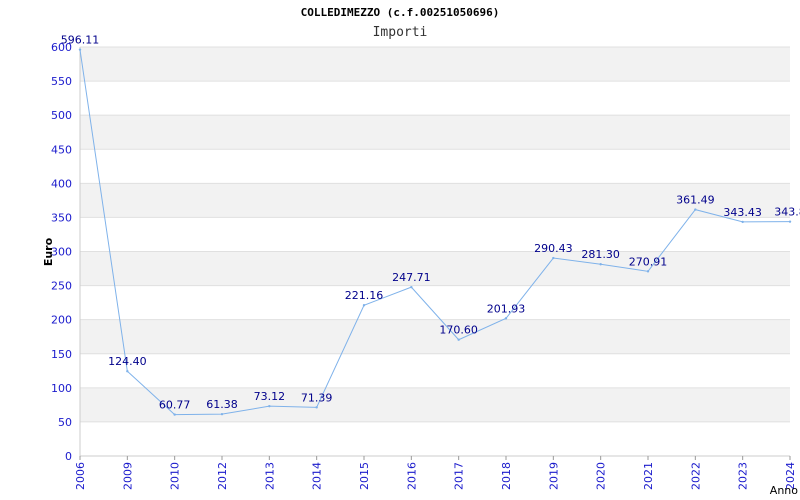  Describe the element at coordinates (458, 330) in the screenshot. I see `data-label: 170.60` at that location.